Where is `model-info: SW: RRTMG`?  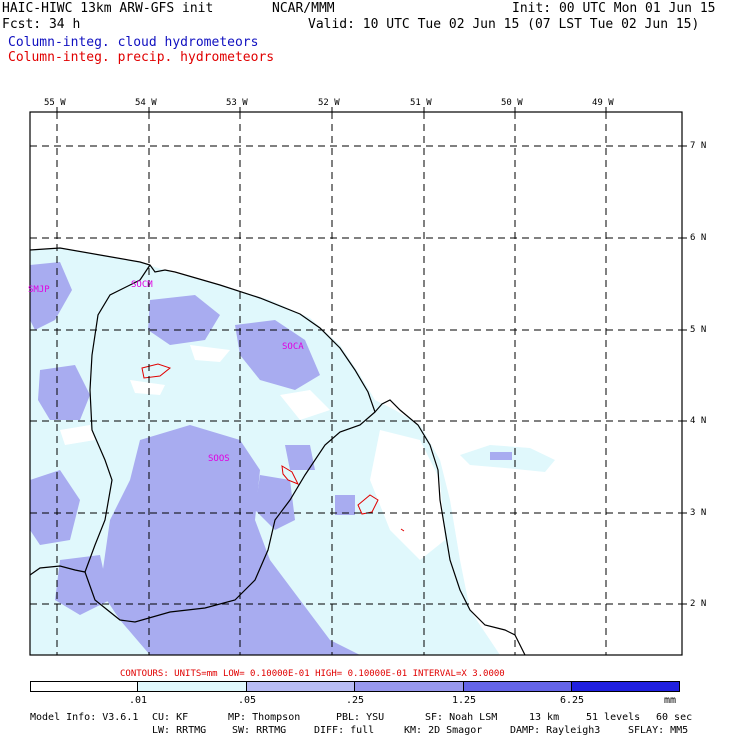
model-info: SW: RRTMG is located at coordinates (259, 730).